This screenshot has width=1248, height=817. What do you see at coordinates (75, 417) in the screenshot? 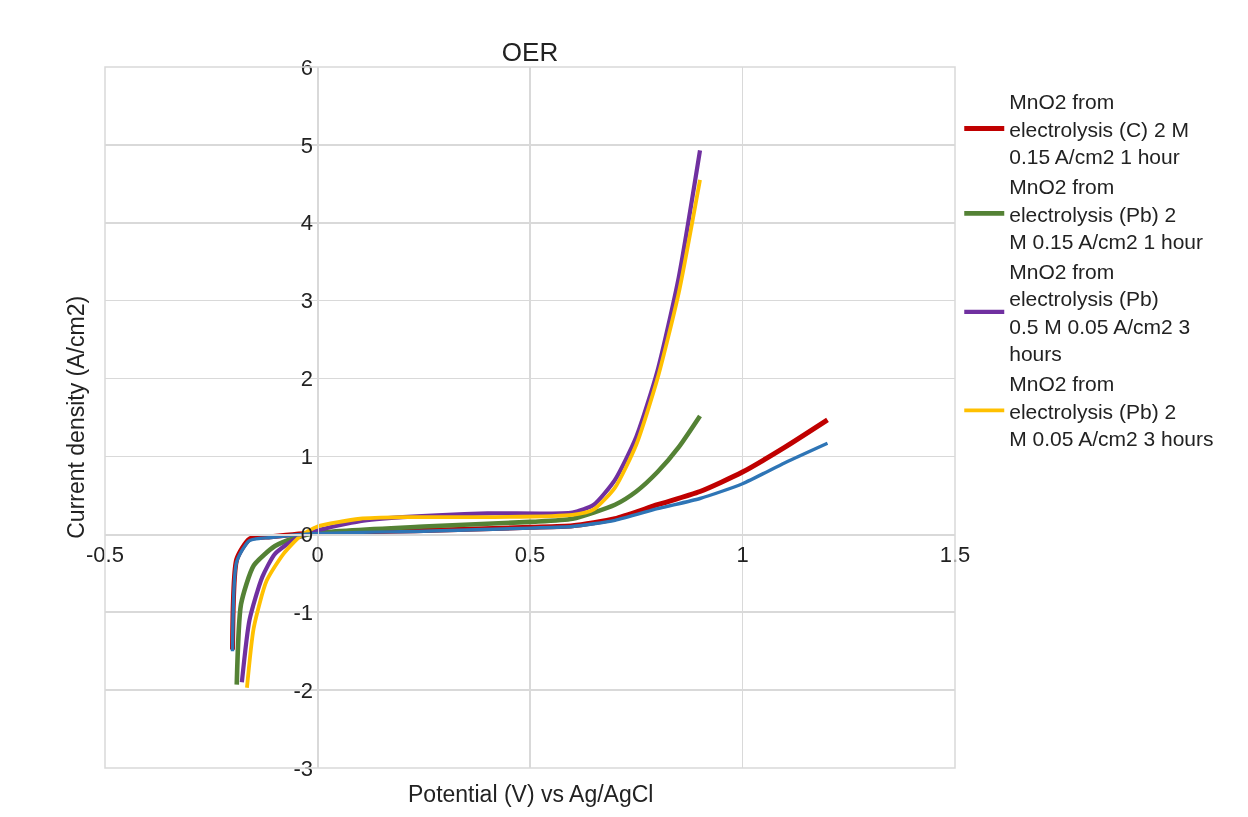
I see `y-axis-title: Current density (A/cm2)` at bounding box center [75, 417].